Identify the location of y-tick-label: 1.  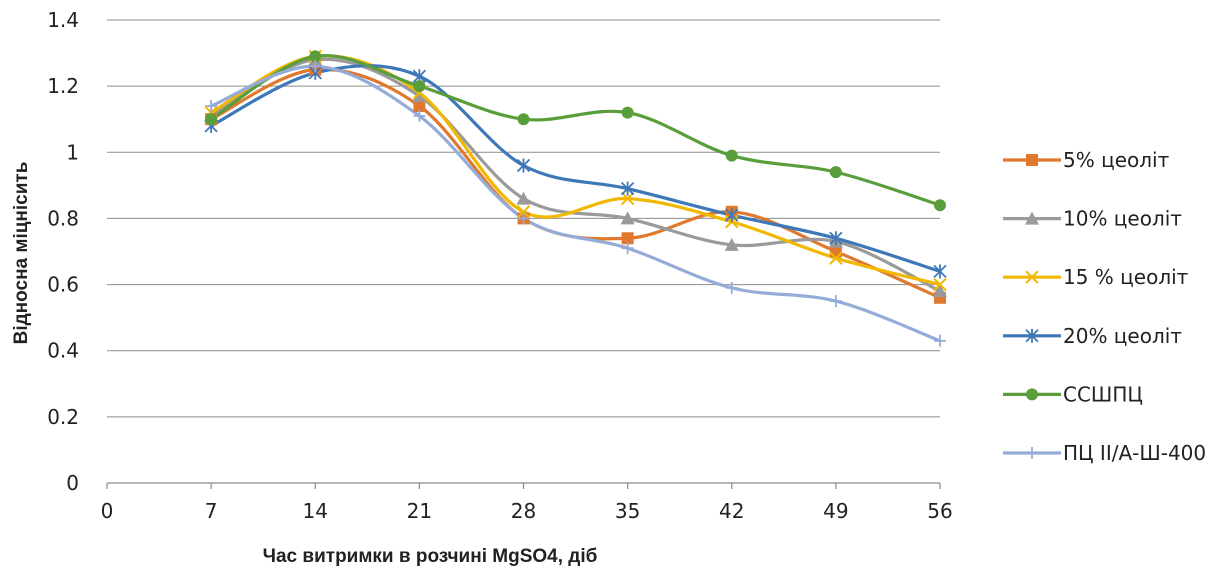
(72, 152).